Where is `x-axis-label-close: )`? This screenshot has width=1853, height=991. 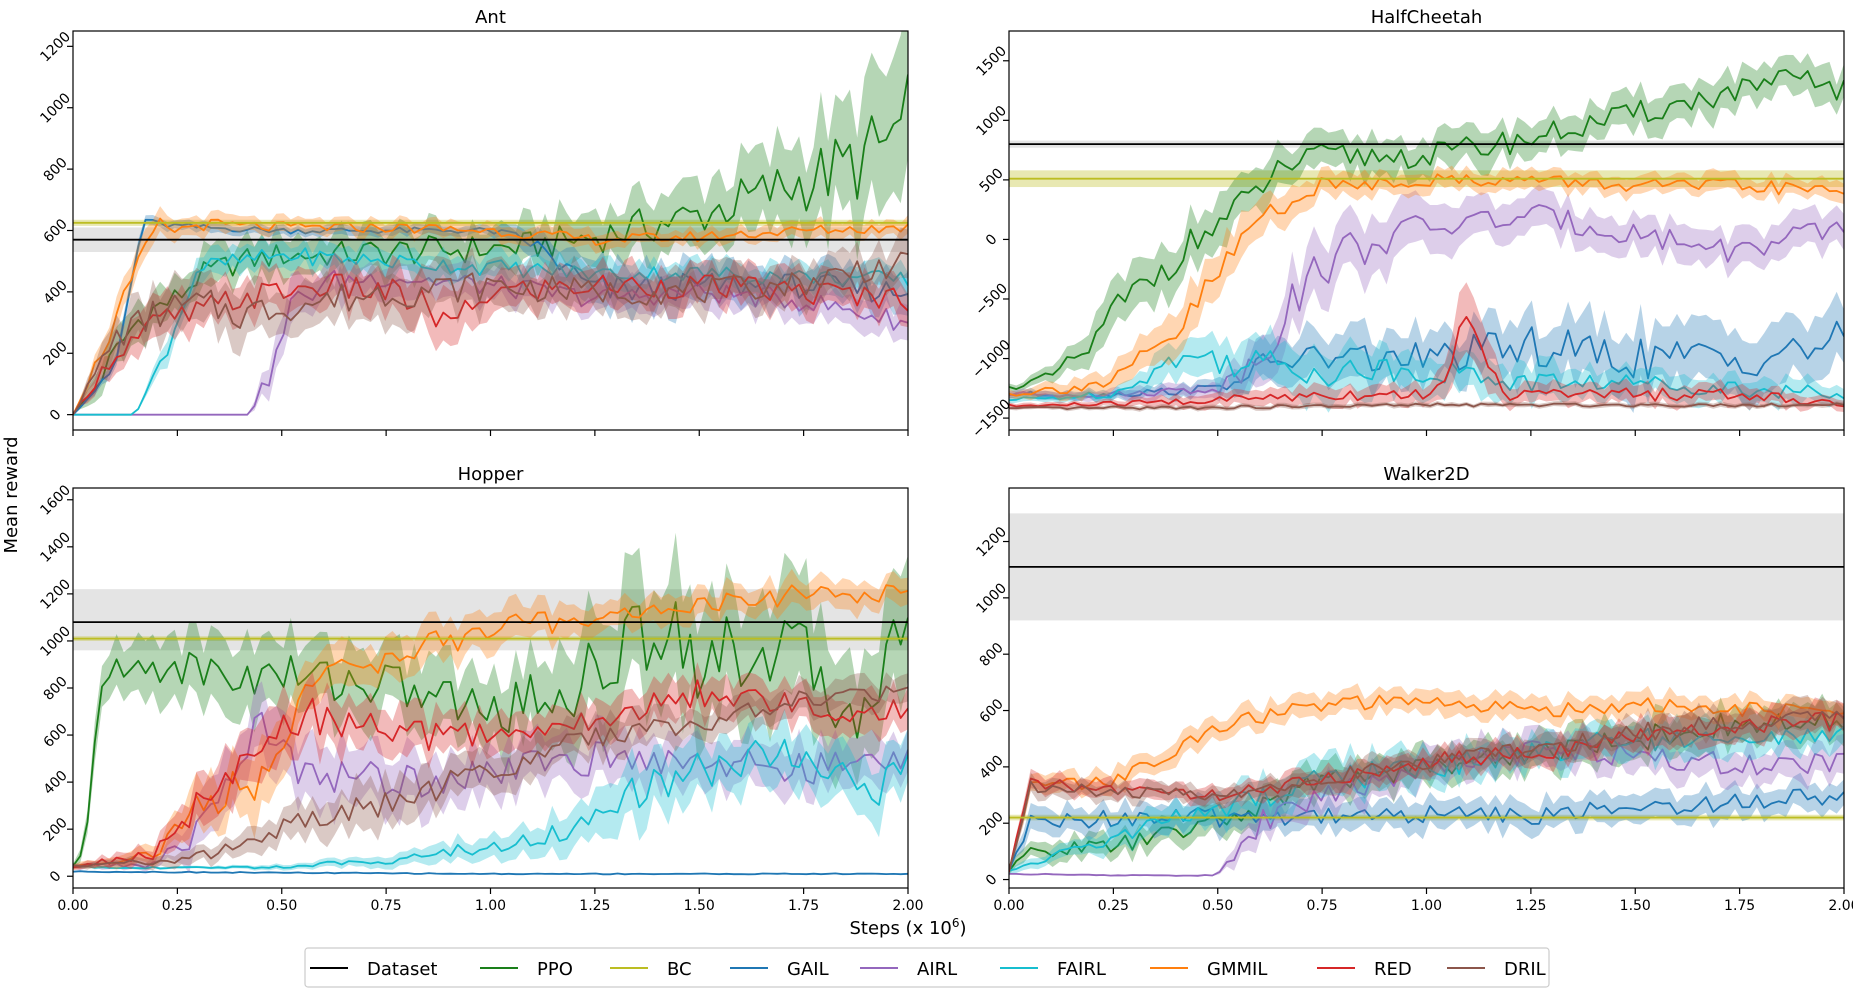 x-axis-label-close: ) is located at coordinates (963, 928).